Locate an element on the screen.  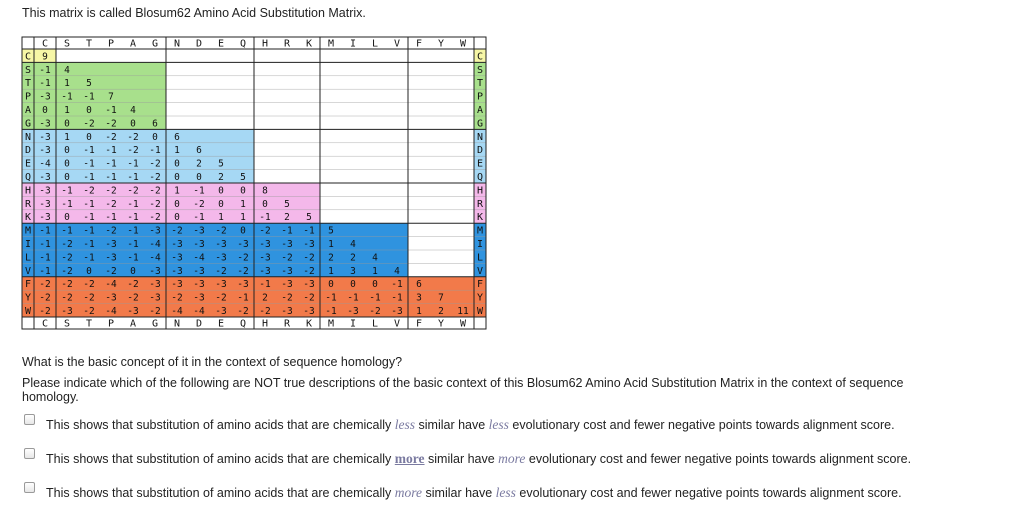
cell-V-Q: -2 is located at coordinates (242, 271).